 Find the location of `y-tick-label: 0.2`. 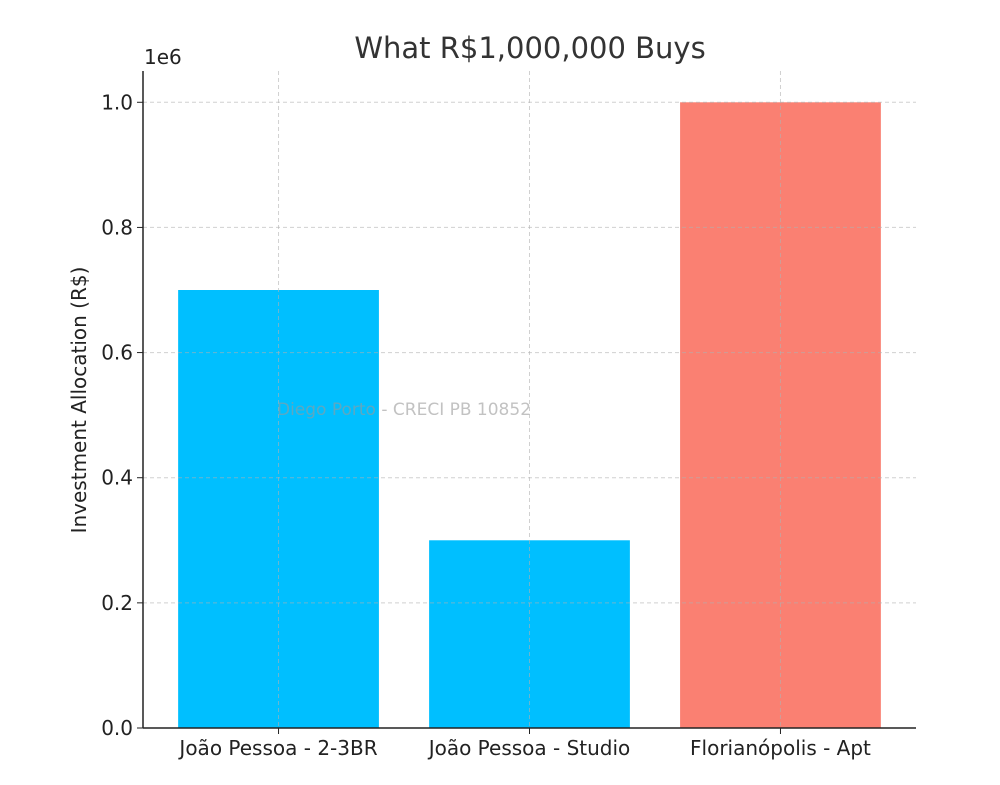

y-tick-label: 0.2 is located at coordinates (117, 603).